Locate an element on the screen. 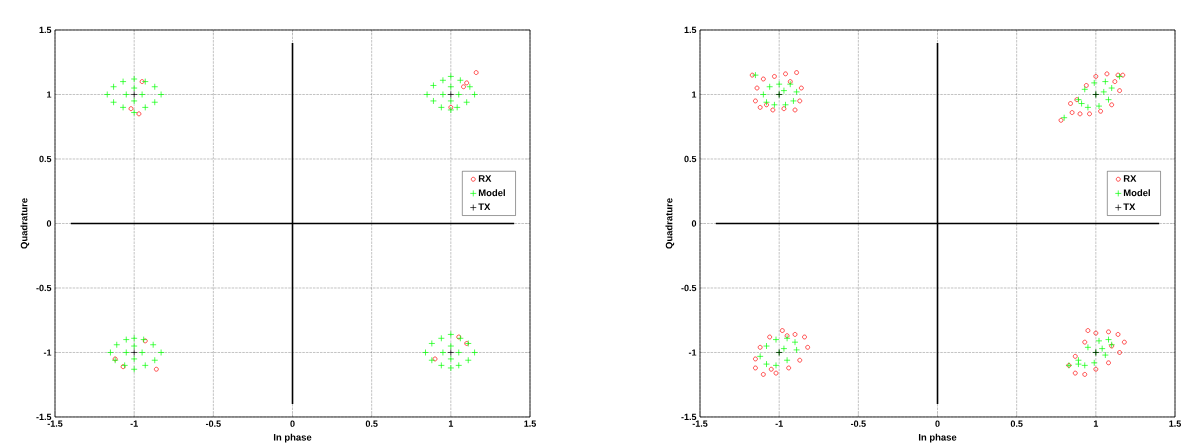 This screenshot has width=1186, height=447. y-axis-title: Quadrature is located at coordinates (25, 223).